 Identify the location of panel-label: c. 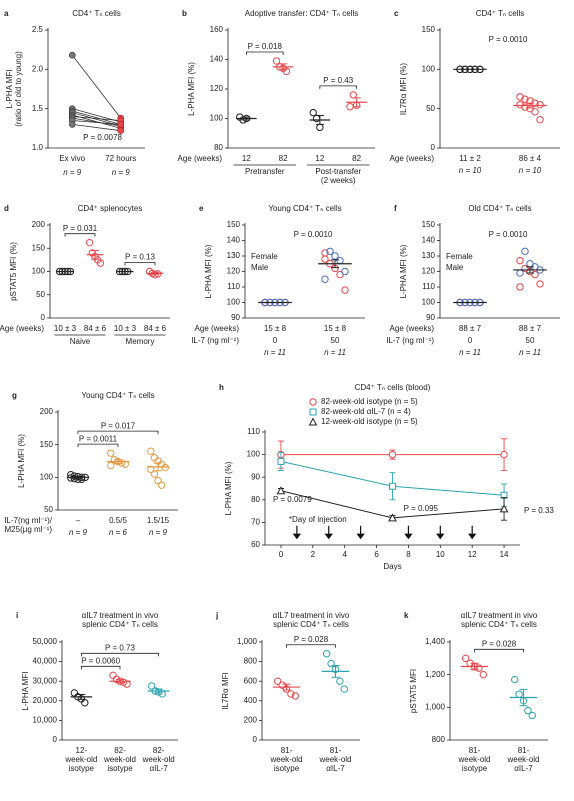
(396, 13).